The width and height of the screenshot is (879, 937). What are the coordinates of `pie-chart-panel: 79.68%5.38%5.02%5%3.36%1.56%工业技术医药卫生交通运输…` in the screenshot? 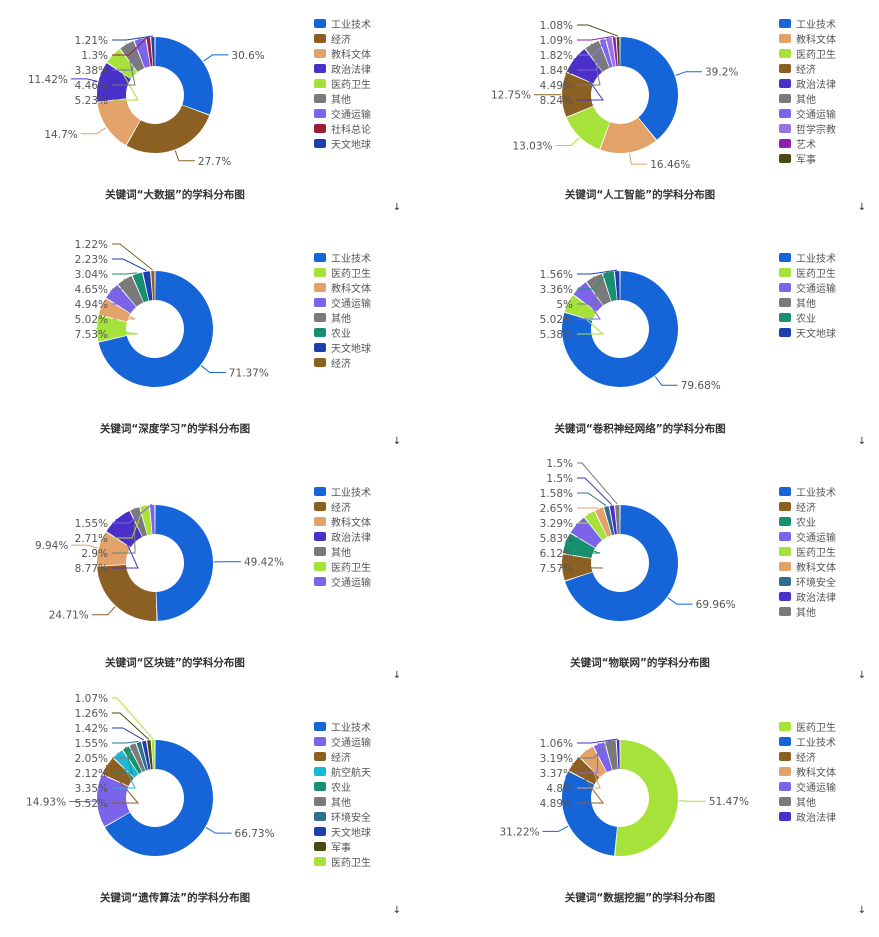 It's located at (672, 351).